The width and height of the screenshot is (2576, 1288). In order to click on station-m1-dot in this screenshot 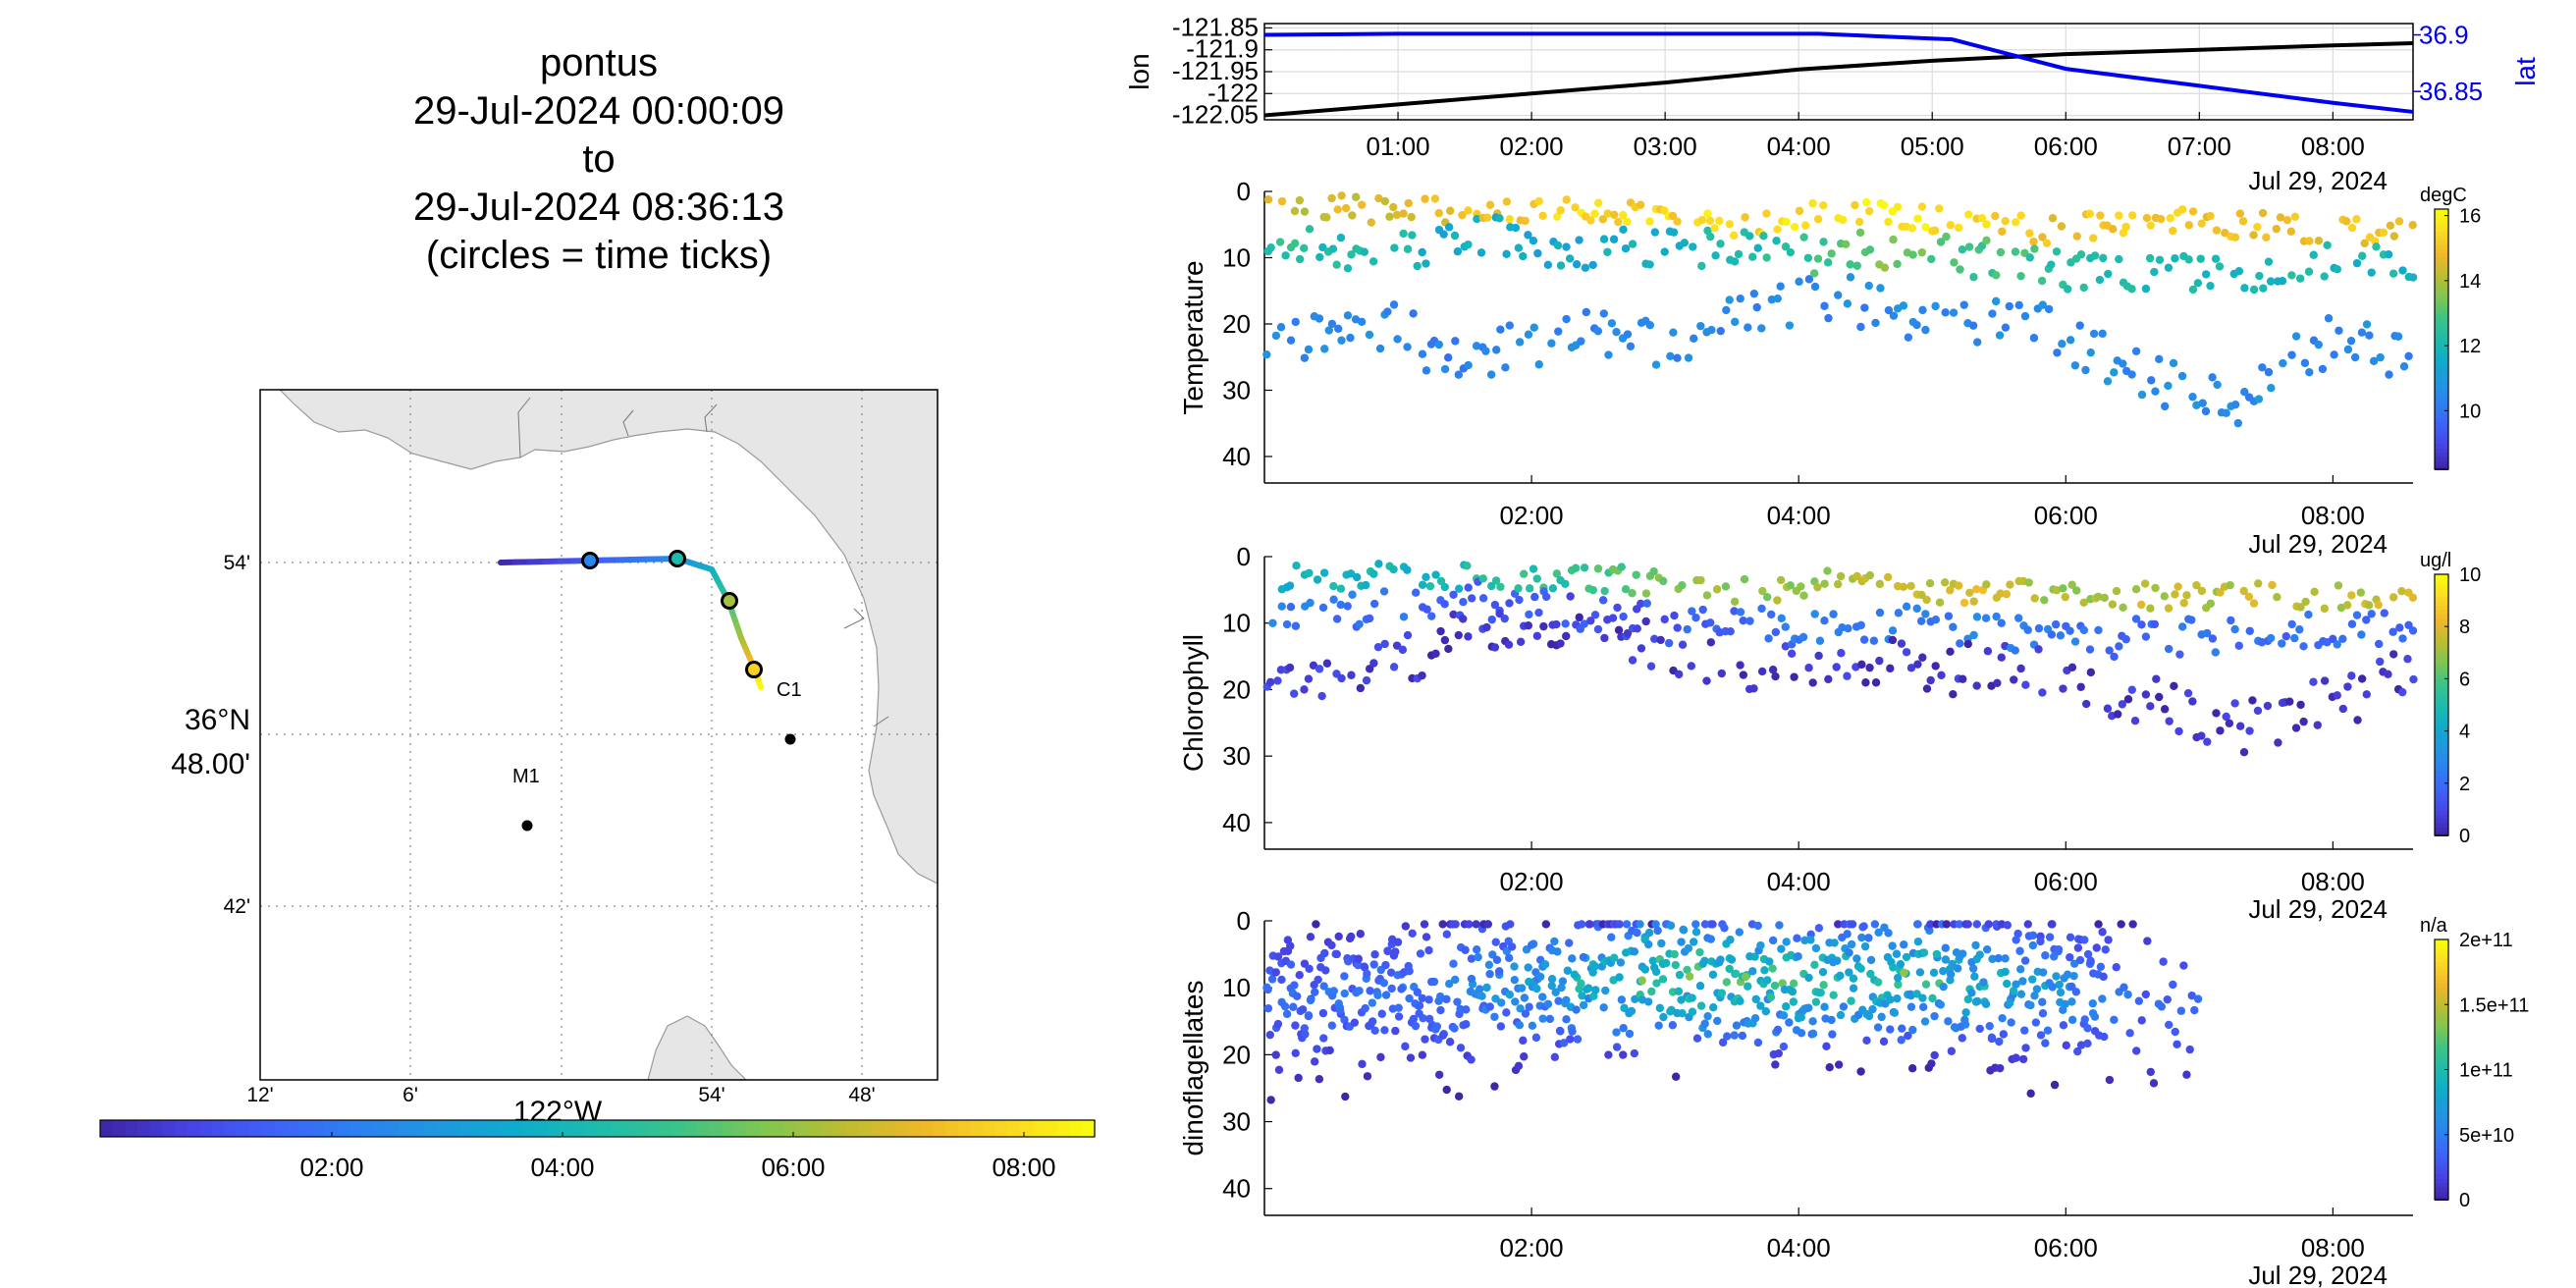, I will do `click(527, 826)`.